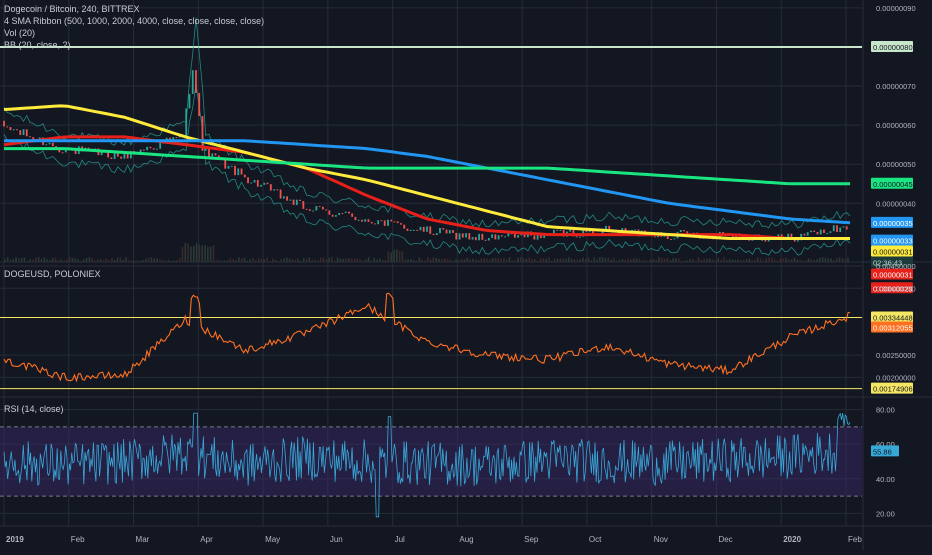 The height and width of the screenshot is (555, 932). Describe the element at coordinates (893, 241) in the screenshot. I see `price-axis-label: 0.00000033` at that location.